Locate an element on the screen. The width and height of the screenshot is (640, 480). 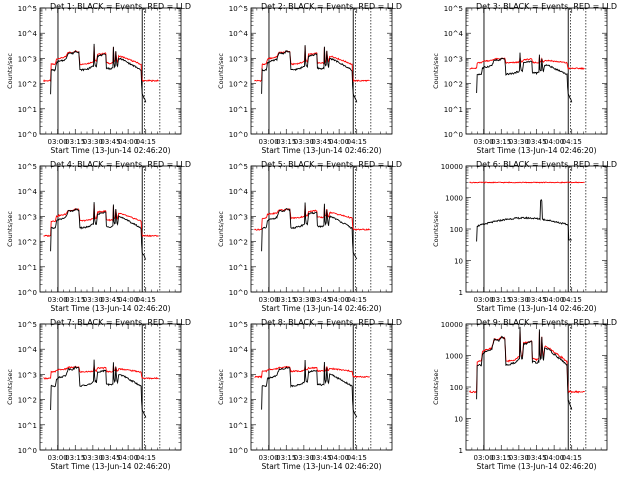
chart-title: Det 3: BLACK = Events, RED = LLD is located at coordinates (546, 6).